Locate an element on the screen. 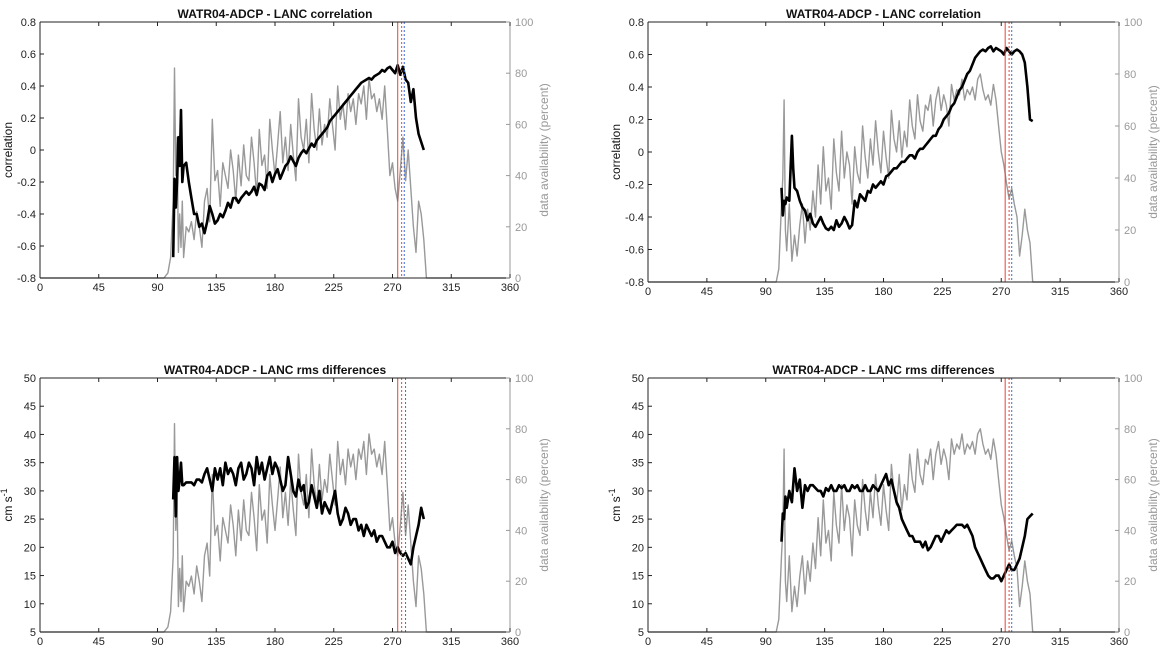 The height and width of the screenshot is (655, 1167). y-axis-label: cm s-1 is located at coordinates (615, 504).